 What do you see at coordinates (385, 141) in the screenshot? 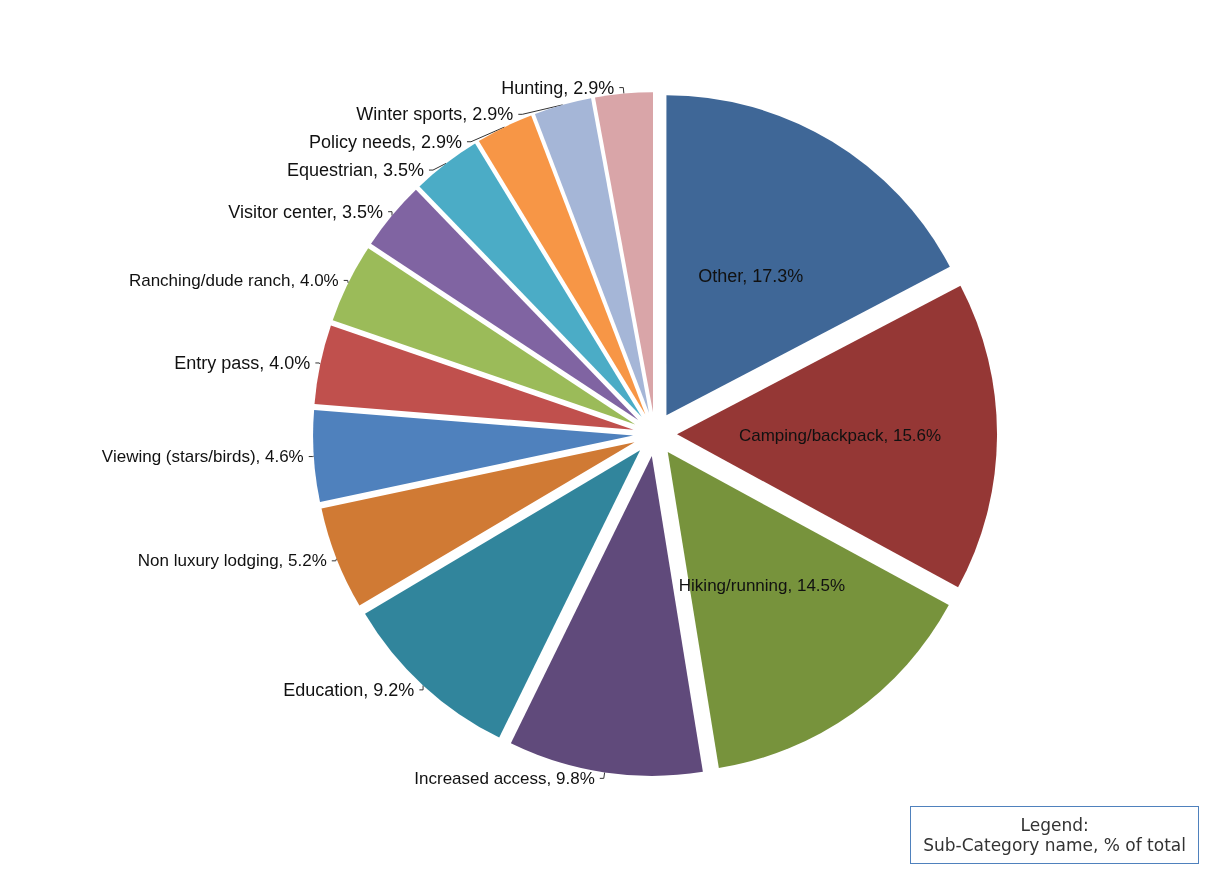
I see `slice-label: Policy needs, 2.9%` at bounding box center [385, 141].